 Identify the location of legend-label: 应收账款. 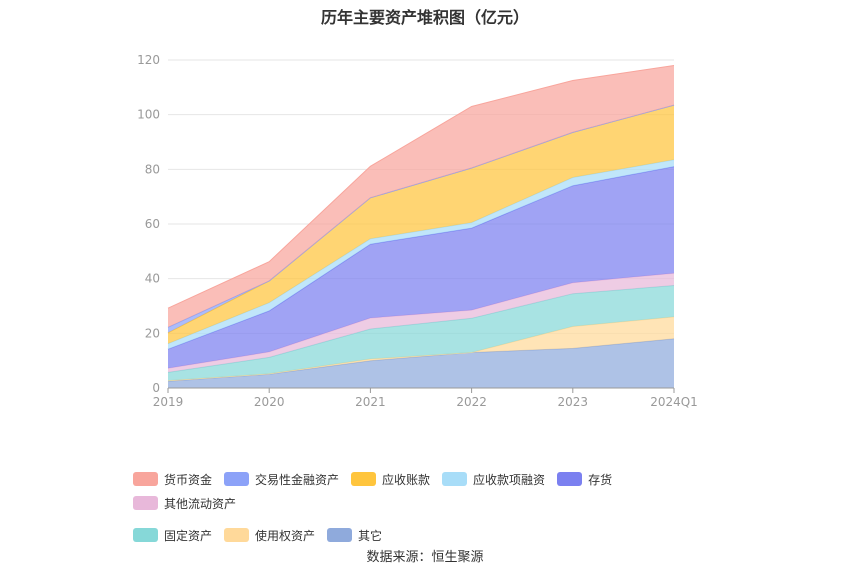
(406, 479).